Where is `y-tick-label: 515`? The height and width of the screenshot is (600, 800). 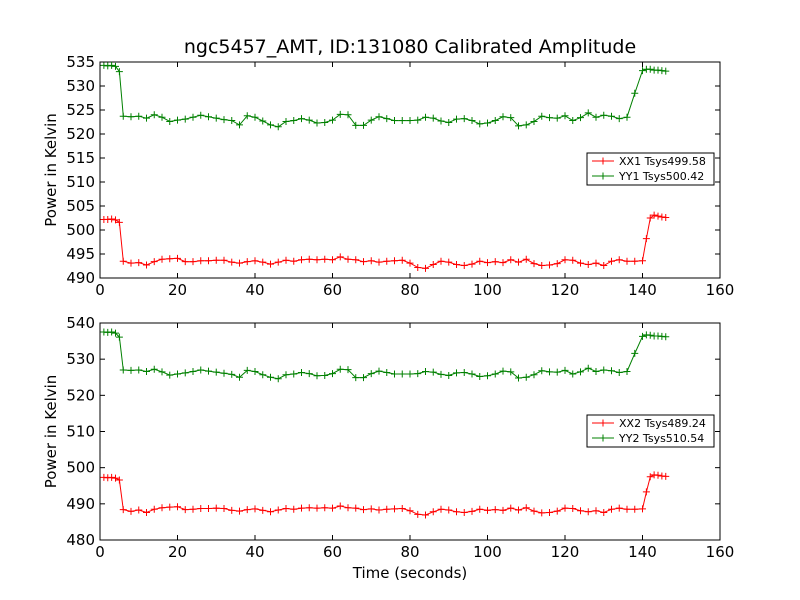 y-tick-label: 515 is located at coordinates (80, 158).